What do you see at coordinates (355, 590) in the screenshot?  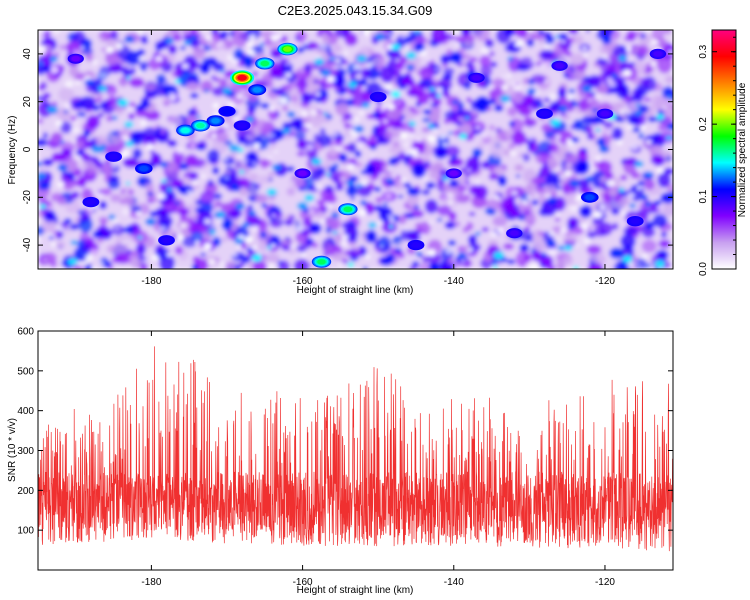 I see `snr-x-label: Height of straight line (km)` at bounding box center [355, 590].